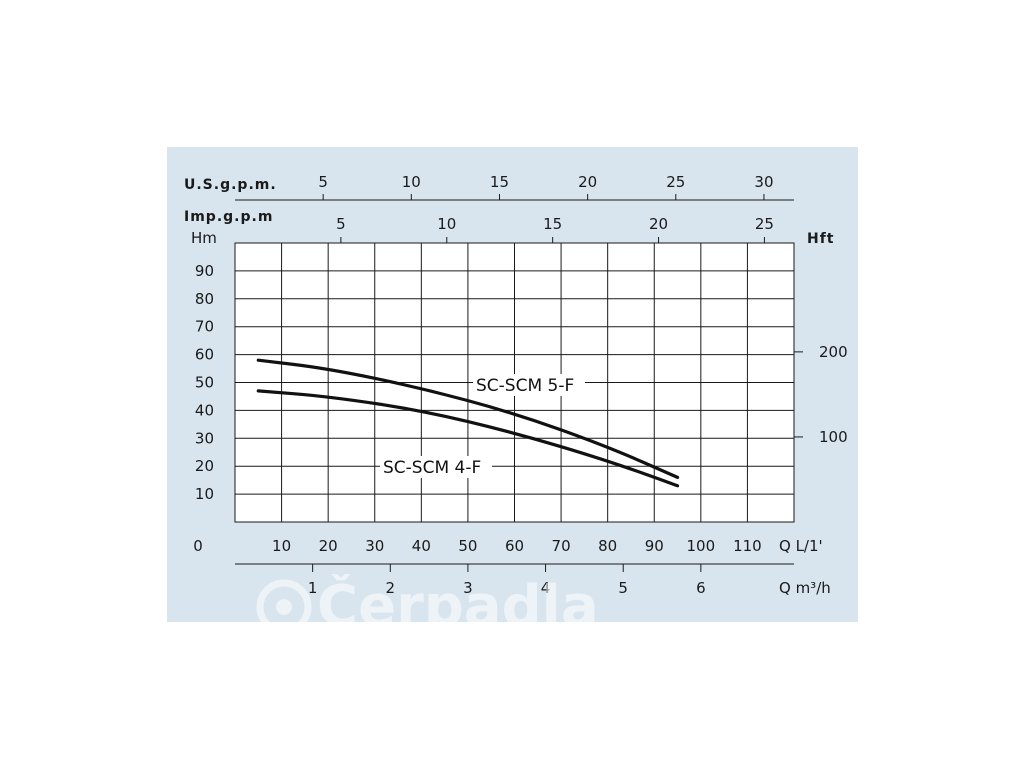 This screenshot has width=1024, height=768. I want to click on usgpm-tick-label: 20, so click(587, 182).